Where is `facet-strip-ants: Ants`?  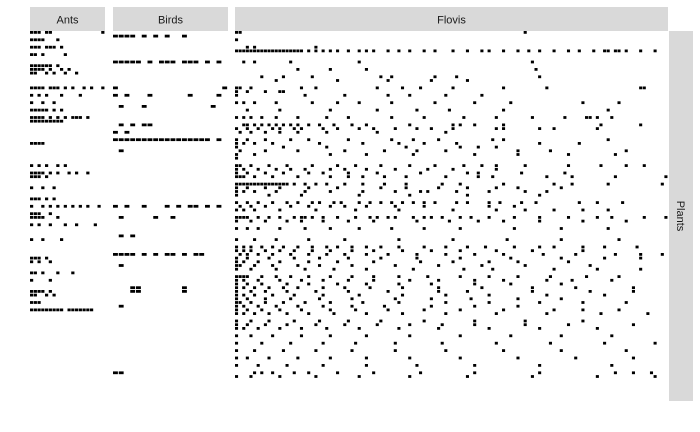 facet-strip-ants: Ants is located at coordinates (67, 19).